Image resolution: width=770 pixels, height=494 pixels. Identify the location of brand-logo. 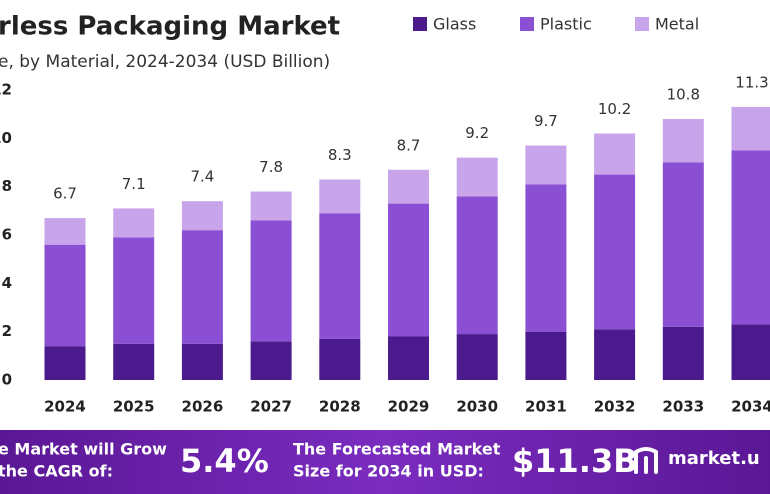
(646, 460).